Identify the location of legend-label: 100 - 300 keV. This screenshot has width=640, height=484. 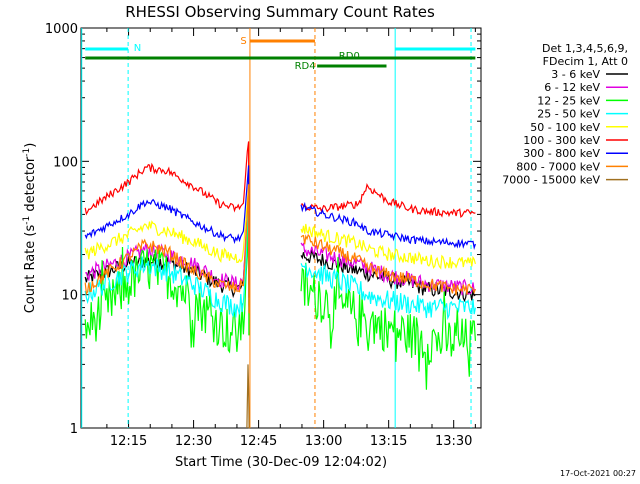
(561, 140).